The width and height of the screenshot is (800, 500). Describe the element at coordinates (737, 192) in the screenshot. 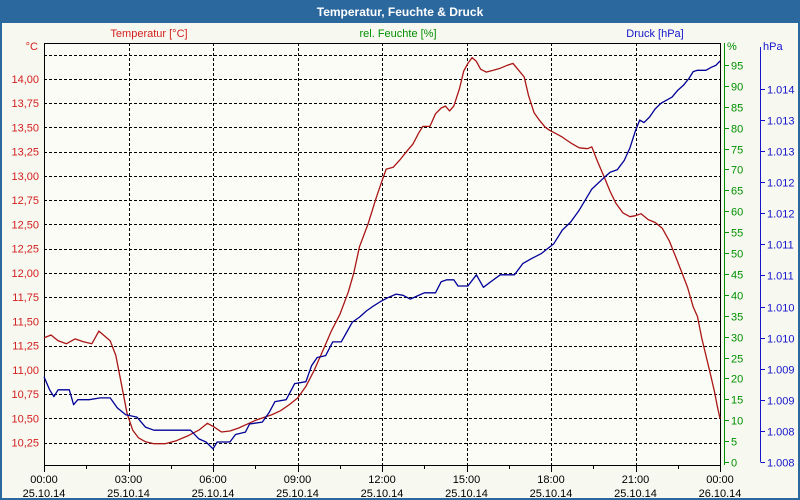

I see `svg-text: 65` at that location.